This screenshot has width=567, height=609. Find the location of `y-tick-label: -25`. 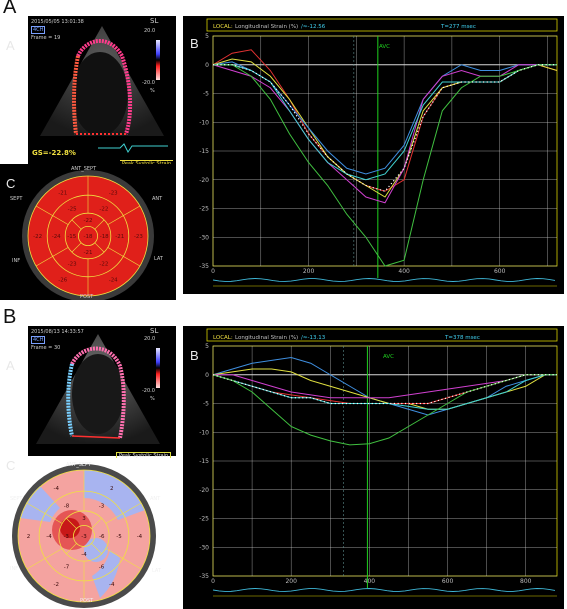

y-tick-label: -25 is located at coordinates (204, 519).